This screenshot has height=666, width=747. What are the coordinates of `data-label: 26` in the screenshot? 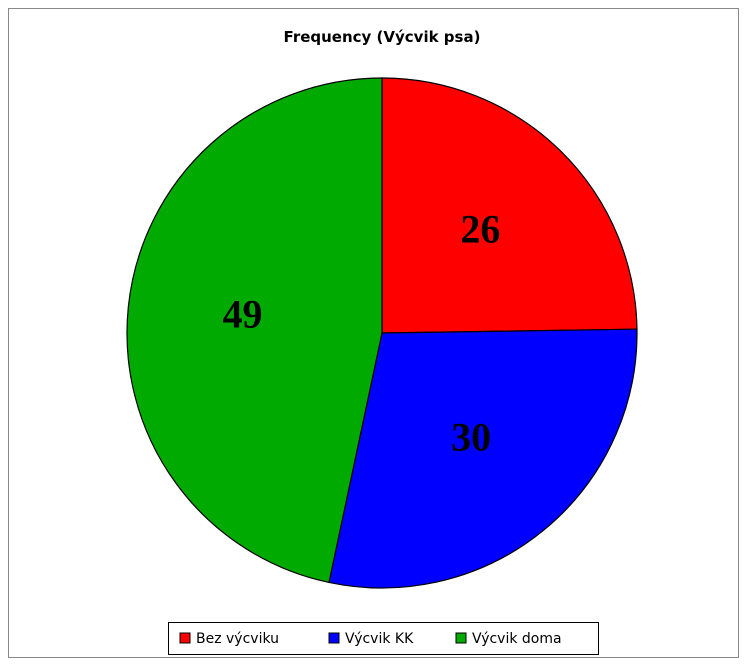 It's located at (480, 228).